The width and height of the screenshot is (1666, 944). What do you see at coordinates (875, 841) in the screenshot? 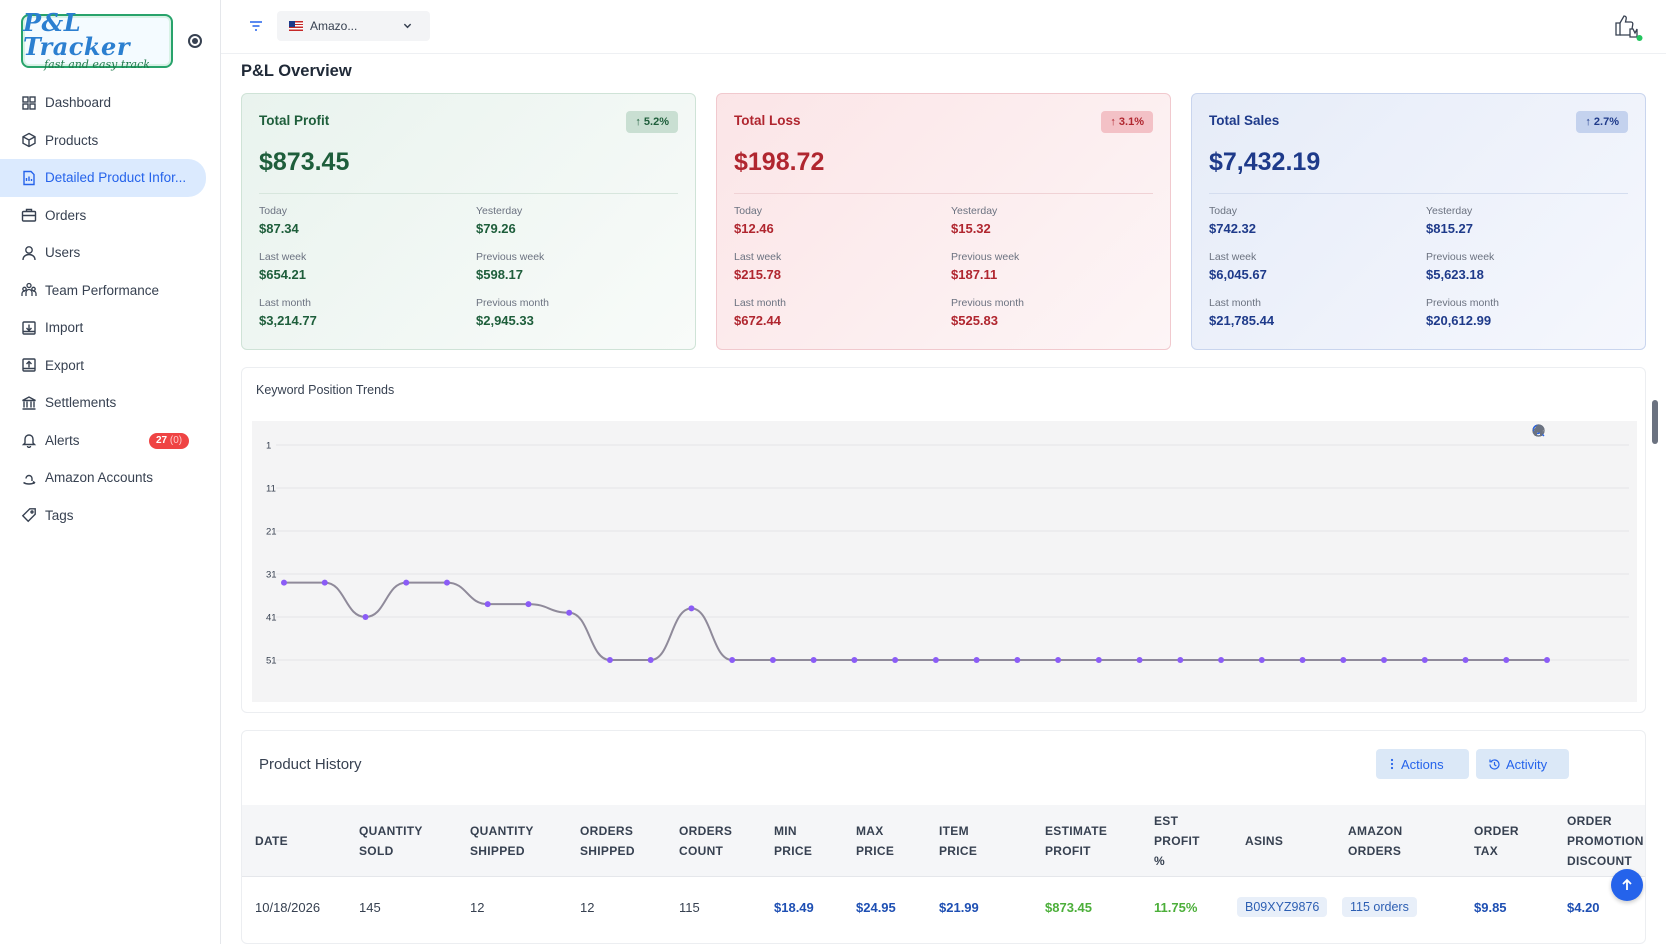
I see `column-header: MAX PRICE` at bounding box center [875, 841].